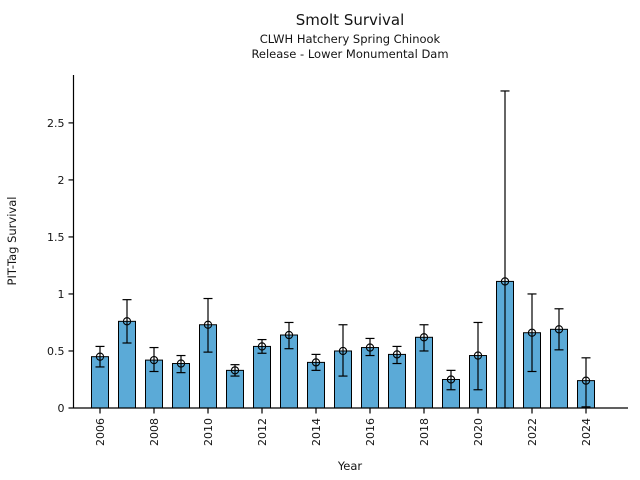 The image size is (640, 480). What do you see at coordinates (262, 432) in the screenshot?
I see `x-tick-label-2012: 2012` at bounding box center [262, 432].